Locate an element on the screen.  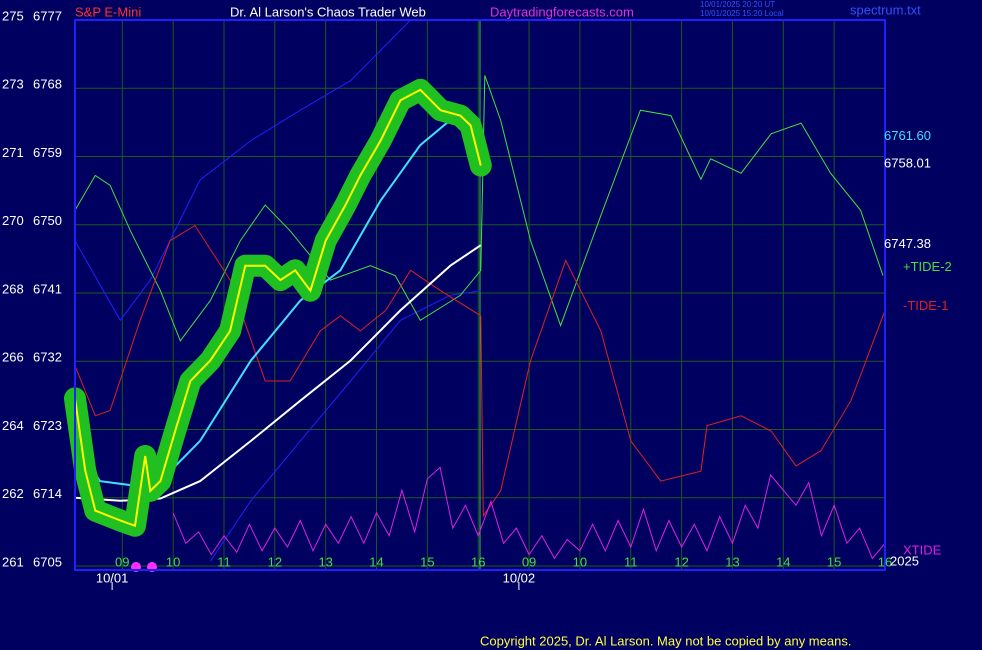
y-alt-label: 270 is located at coordinates (13, 220).